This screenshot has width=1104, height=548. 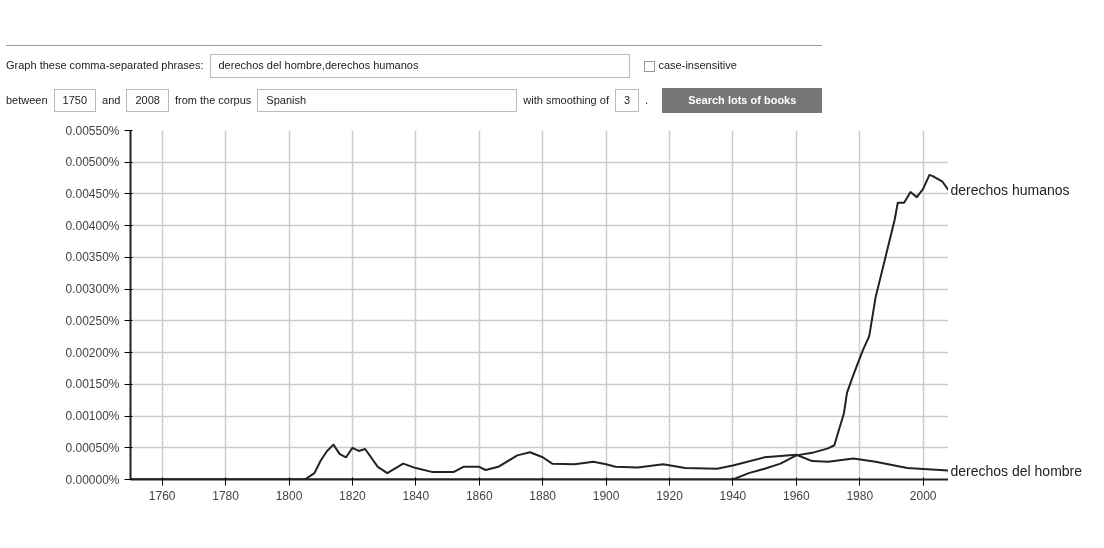 What do you see at coordinates (697, 65) in the screenshot?
I see `text: case-insensitive` at bounding box center [697, 65].